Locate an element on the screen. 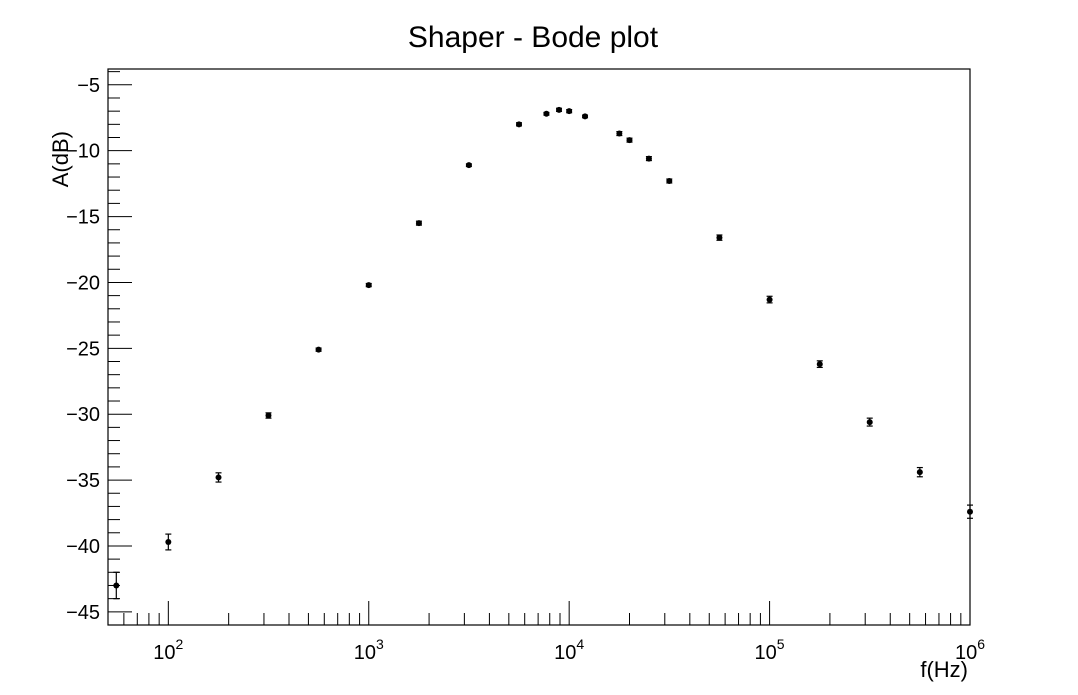 This screenshot has height=695, width=1078. y-tick-label: −15 is located at coordinates (83, 218).